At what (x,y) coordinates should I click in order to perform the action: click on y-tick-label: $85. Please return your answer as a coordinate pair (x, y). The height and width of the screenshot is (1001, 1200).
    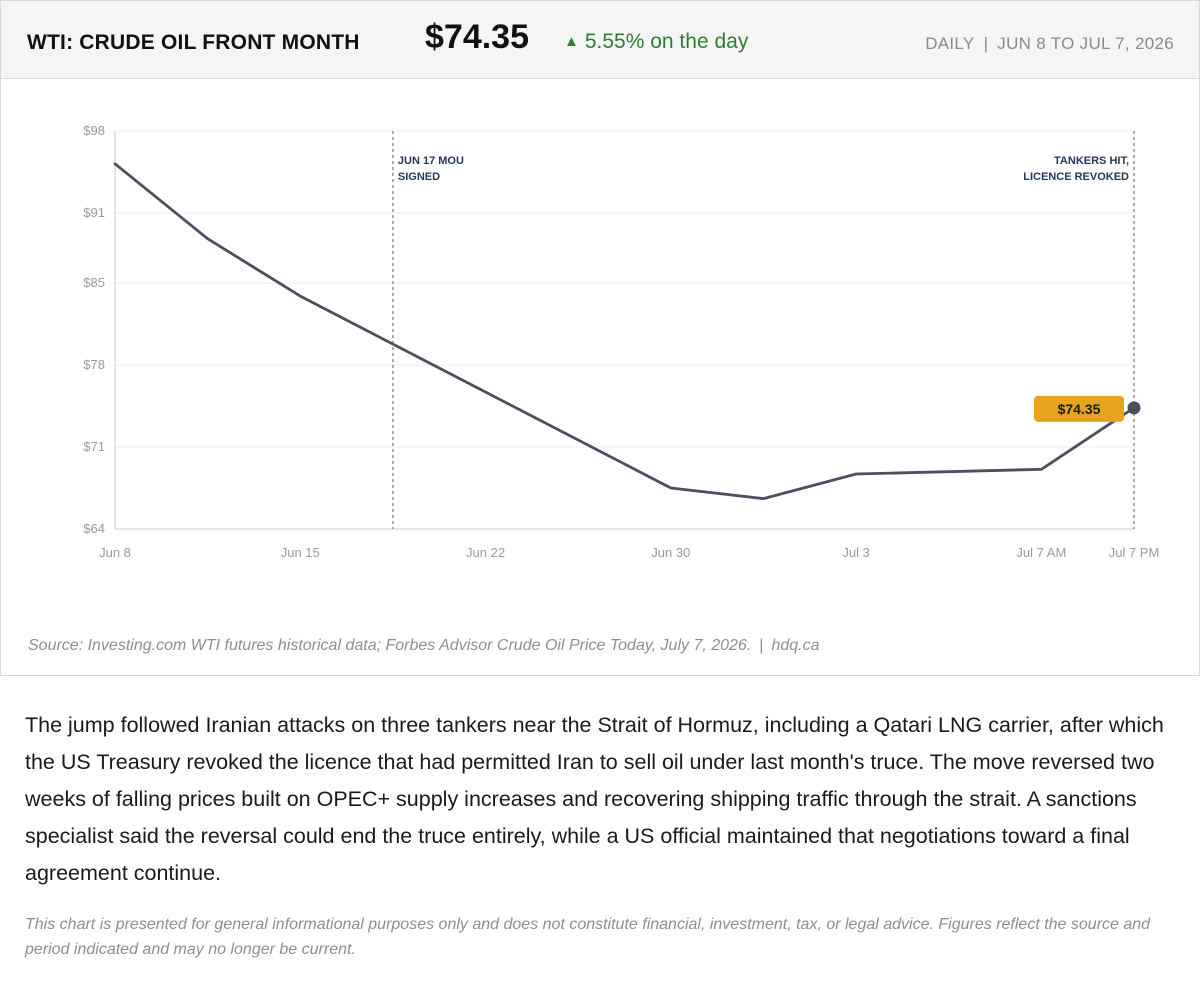
    Looking at the image, I should click on (94, 282).